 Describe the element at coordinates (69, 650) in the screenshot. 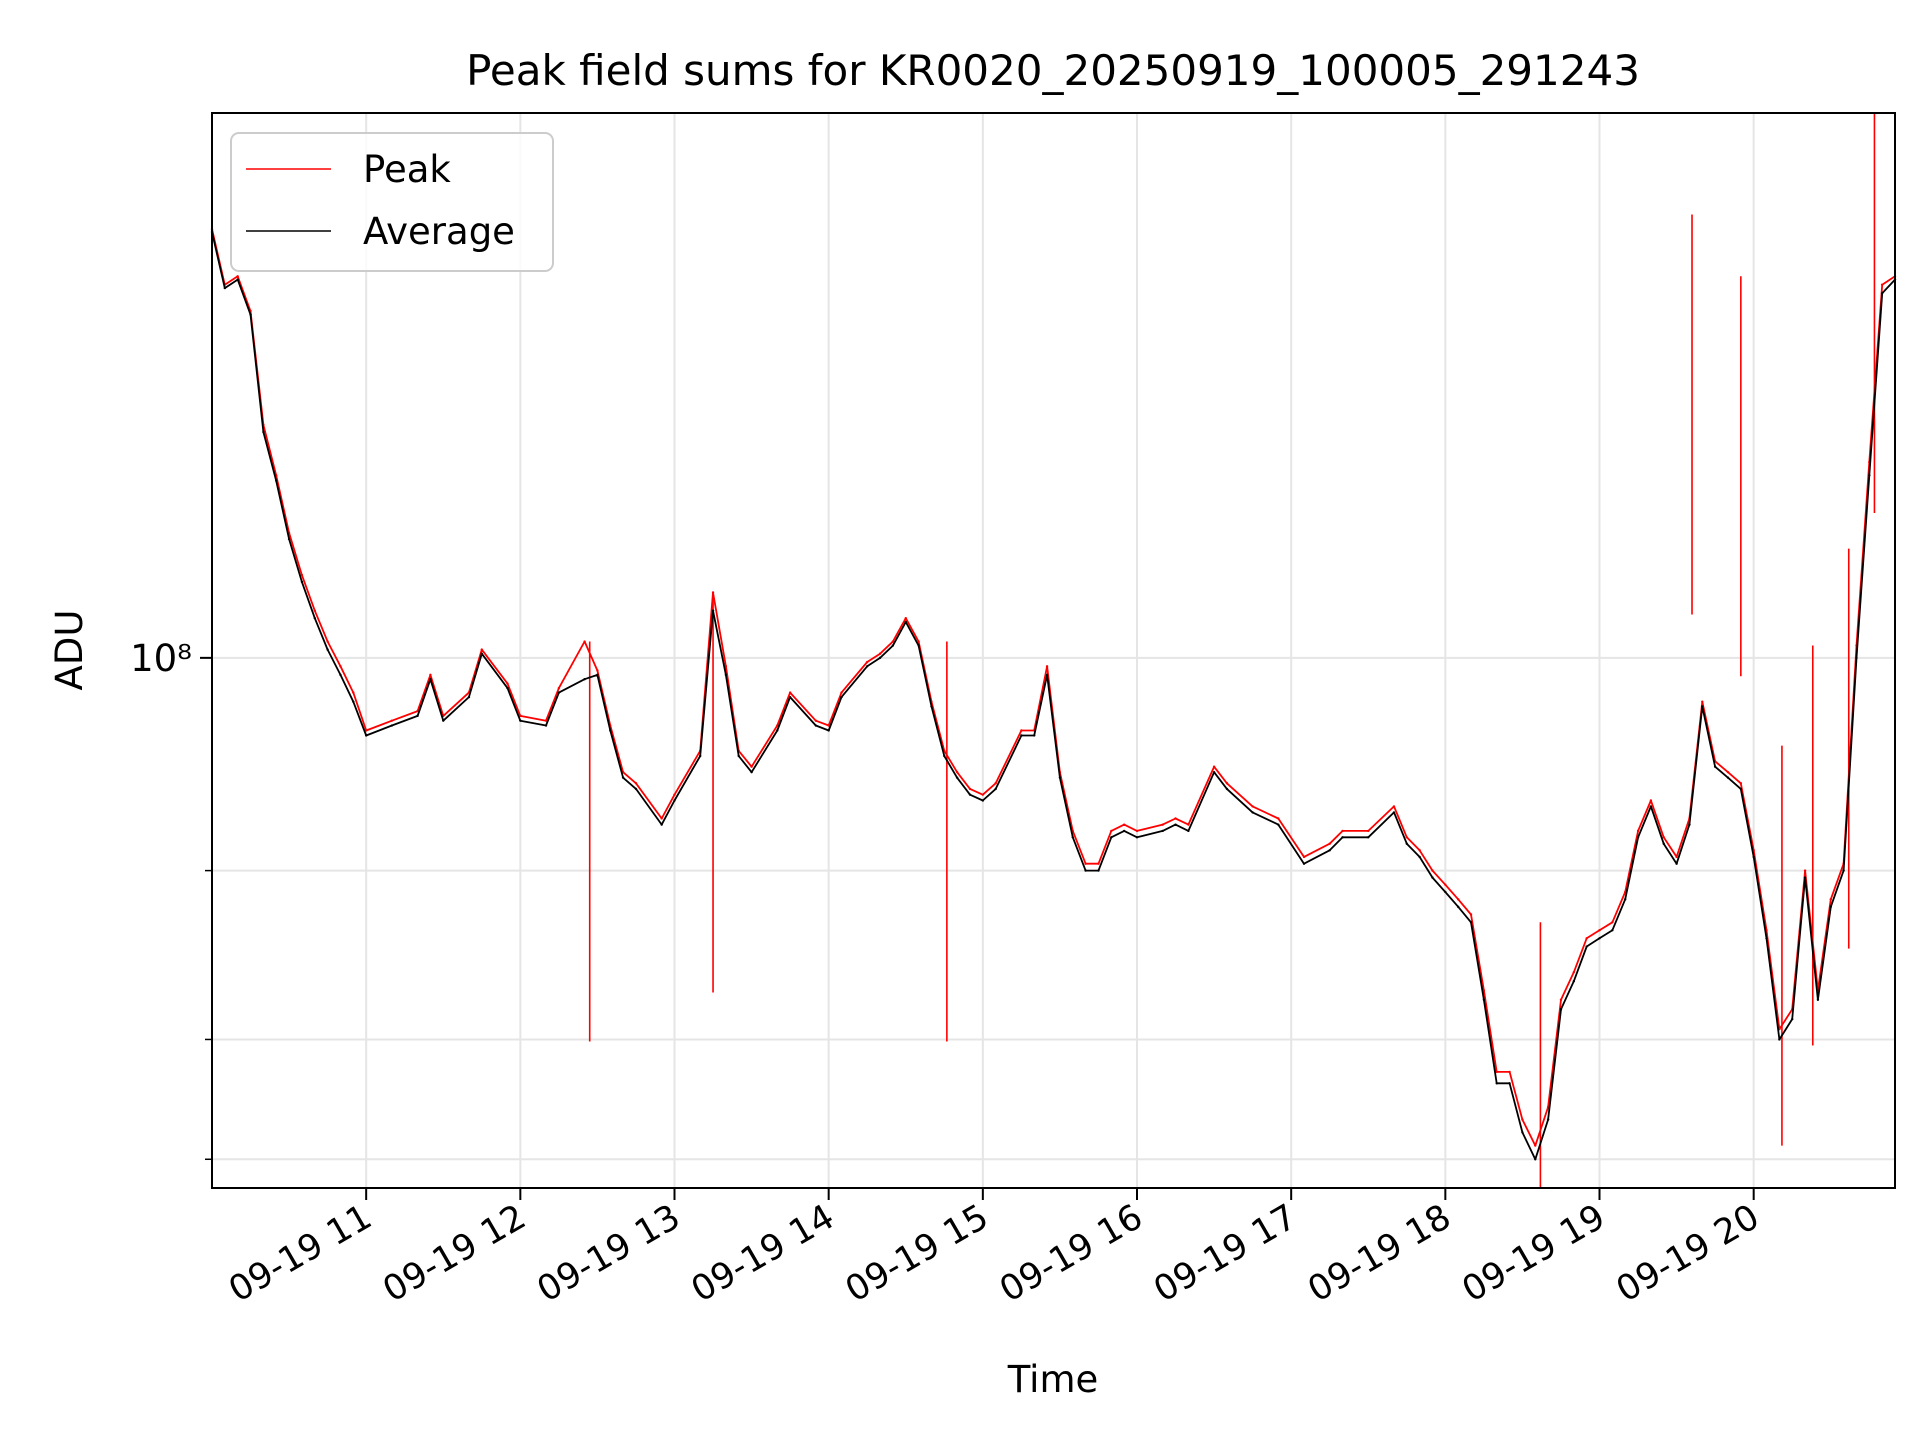

I see `y-axis-label: ADU` at that location.